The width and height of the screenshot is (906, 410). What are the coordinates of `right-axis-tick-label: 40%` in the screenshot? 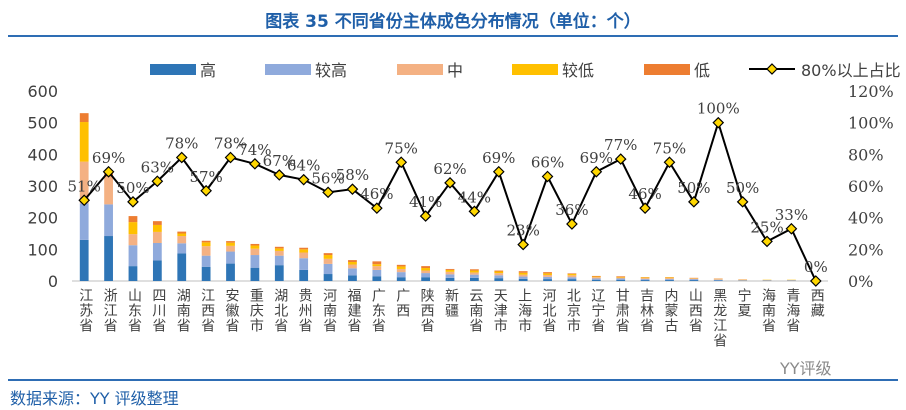 It's located at (866, 218).